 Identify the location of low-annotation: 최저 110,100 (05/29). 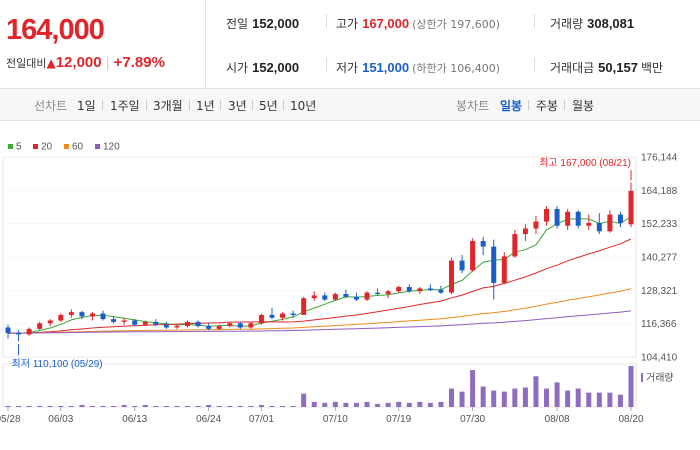
(57, 364).